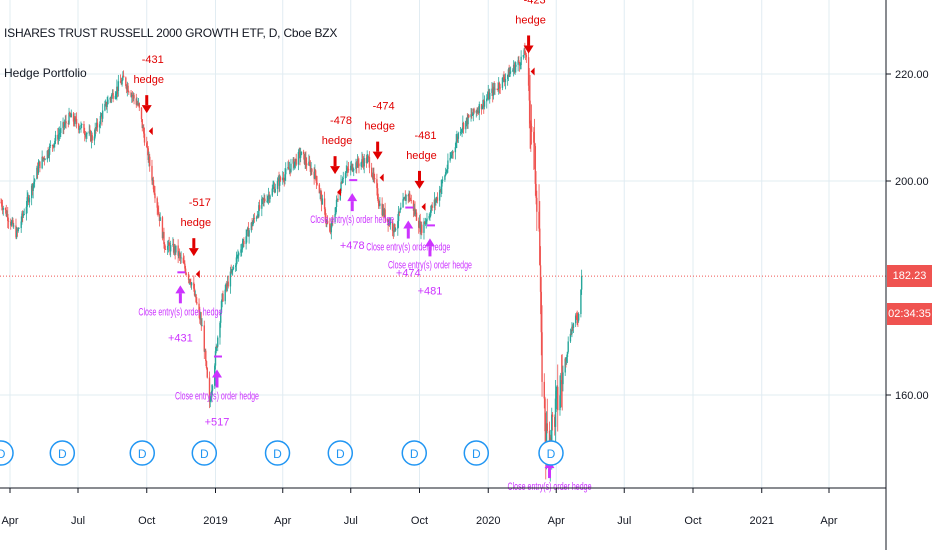 The height and width of the screenshot is (550, 932). Describe the element at coordinates (535, 3) in the screenshot. I see `hedge-qty-label: -423` at that location.